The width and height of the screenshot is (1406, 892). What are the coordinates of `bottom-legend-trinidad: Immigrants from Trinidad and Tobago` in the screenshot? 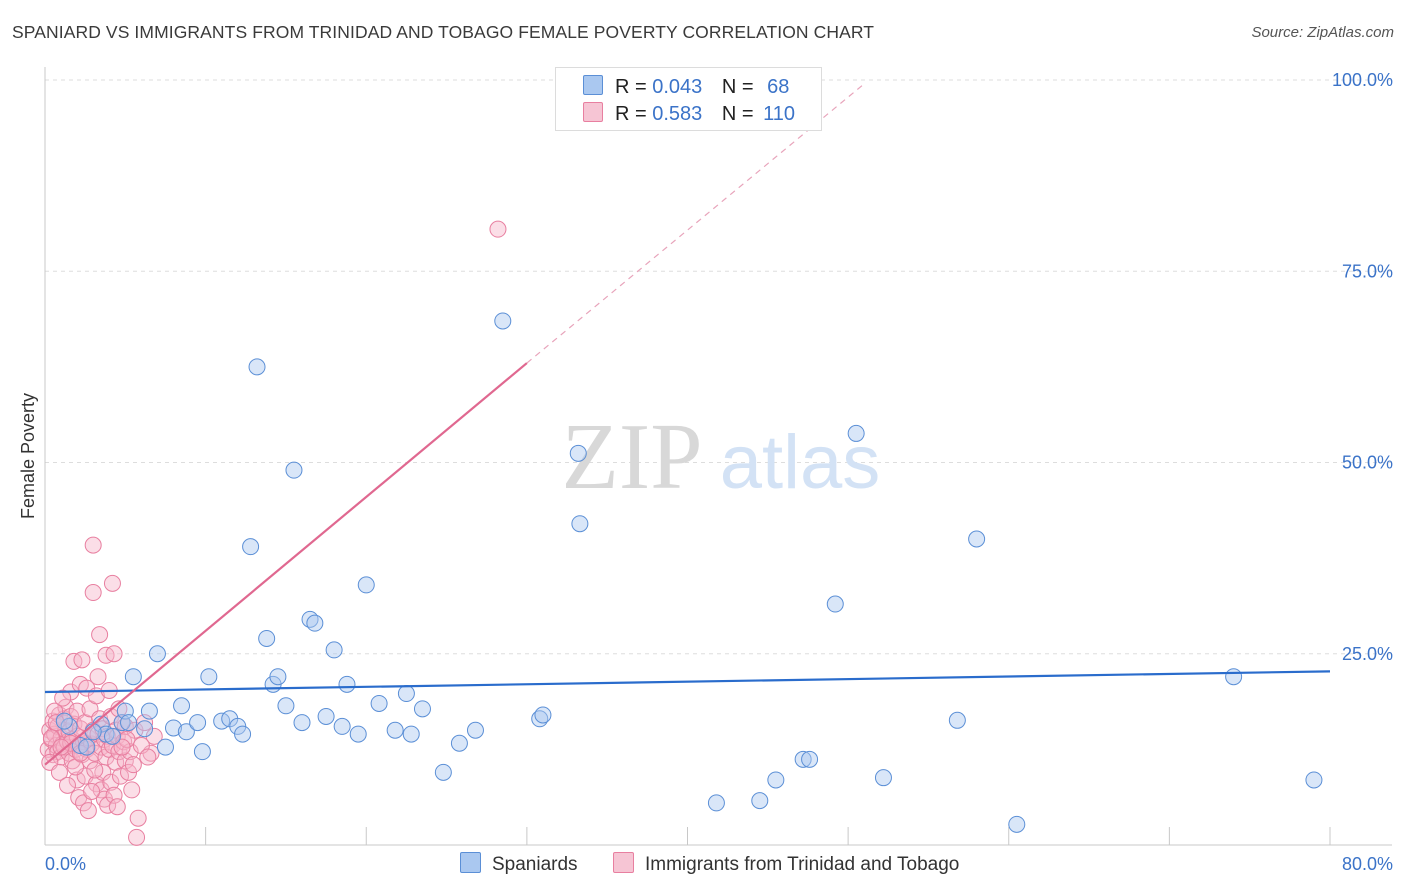 It's located at (786, 864).